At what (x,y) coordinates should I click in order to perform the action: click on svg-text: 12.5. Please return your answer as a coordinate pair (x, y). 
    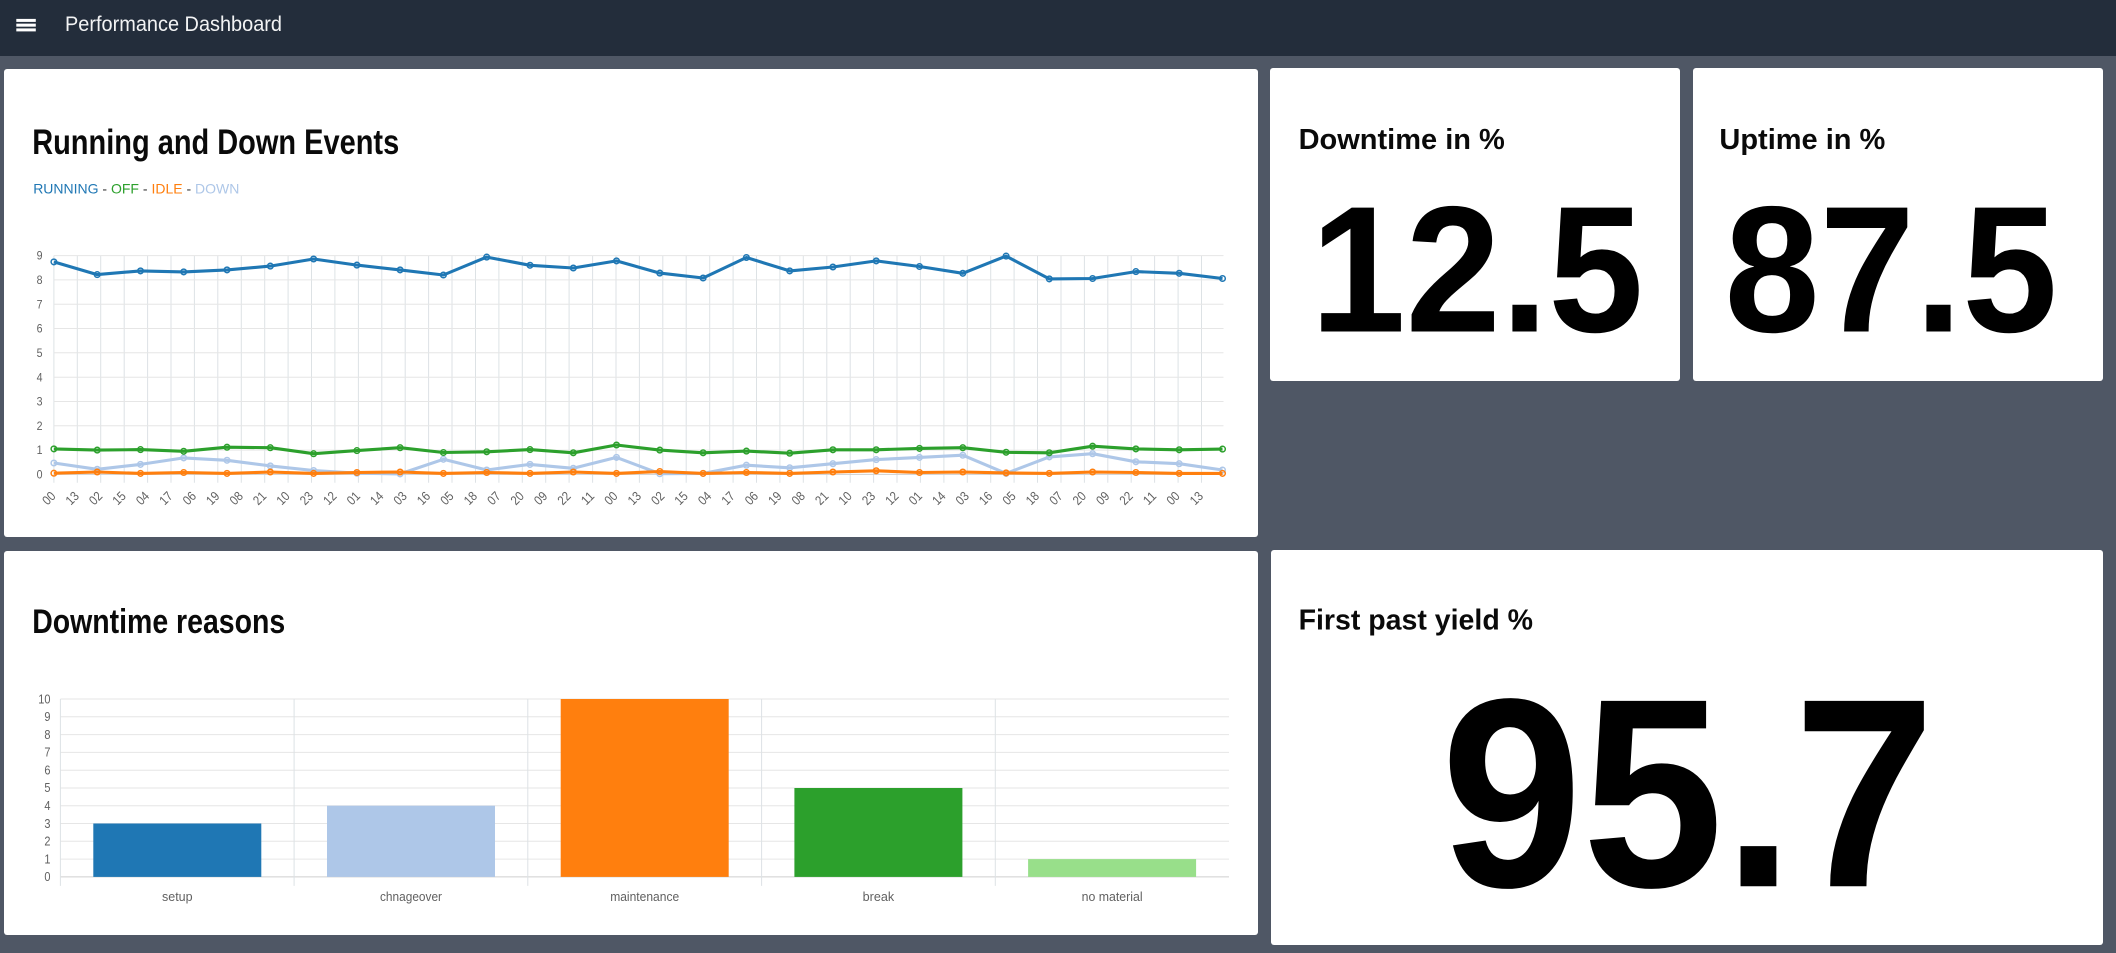
    Looking at the image, I should click on (1477, 270).